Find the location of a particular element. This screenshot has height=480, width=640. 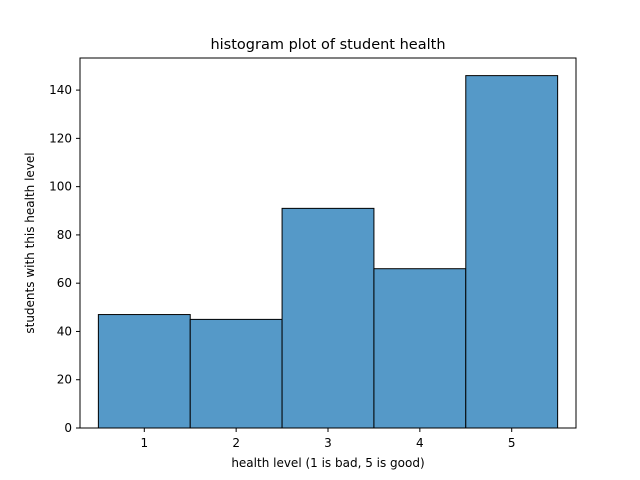

y-axis-label: students with this health level is located at coordinates (30, 242).